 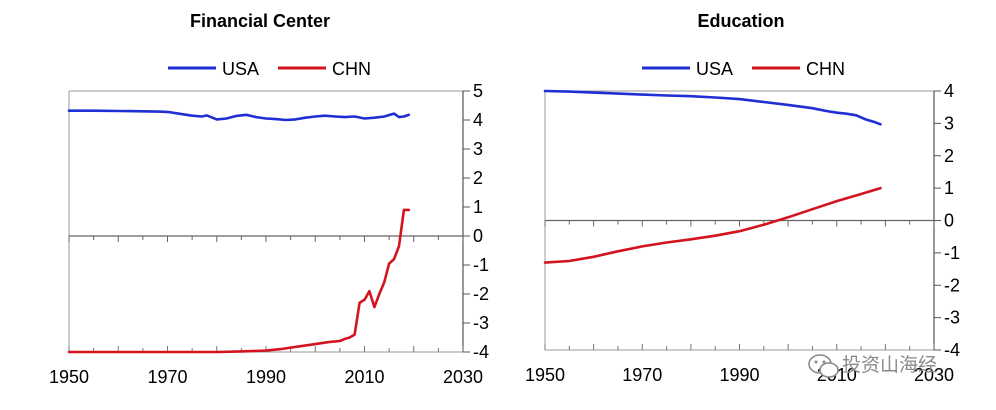 I want to click on y-tick-label: 5, so click(x=478, y=91).